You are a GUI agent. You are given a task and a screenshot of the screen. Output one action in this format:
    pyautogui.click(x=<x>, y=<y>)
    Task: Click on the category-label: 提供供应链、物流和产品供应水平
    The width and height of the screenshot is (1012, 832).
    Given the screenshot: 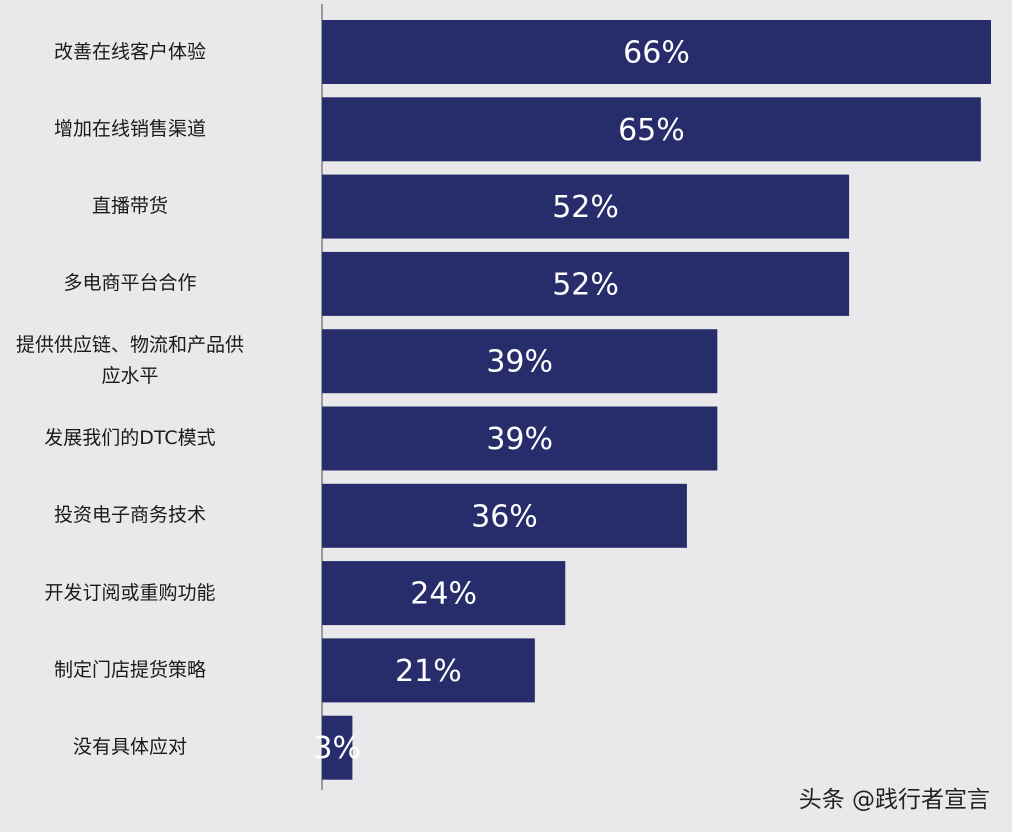 What is the action you would take?
    pyautogui.click(x=129, y=361)
    